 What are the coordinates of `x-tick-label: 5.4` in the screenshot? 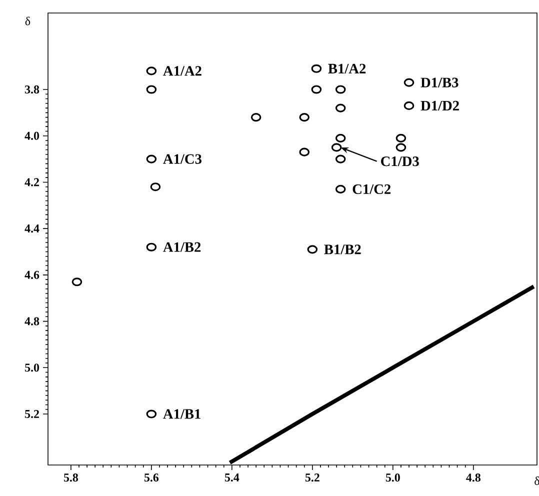 It's located at (232, 478).